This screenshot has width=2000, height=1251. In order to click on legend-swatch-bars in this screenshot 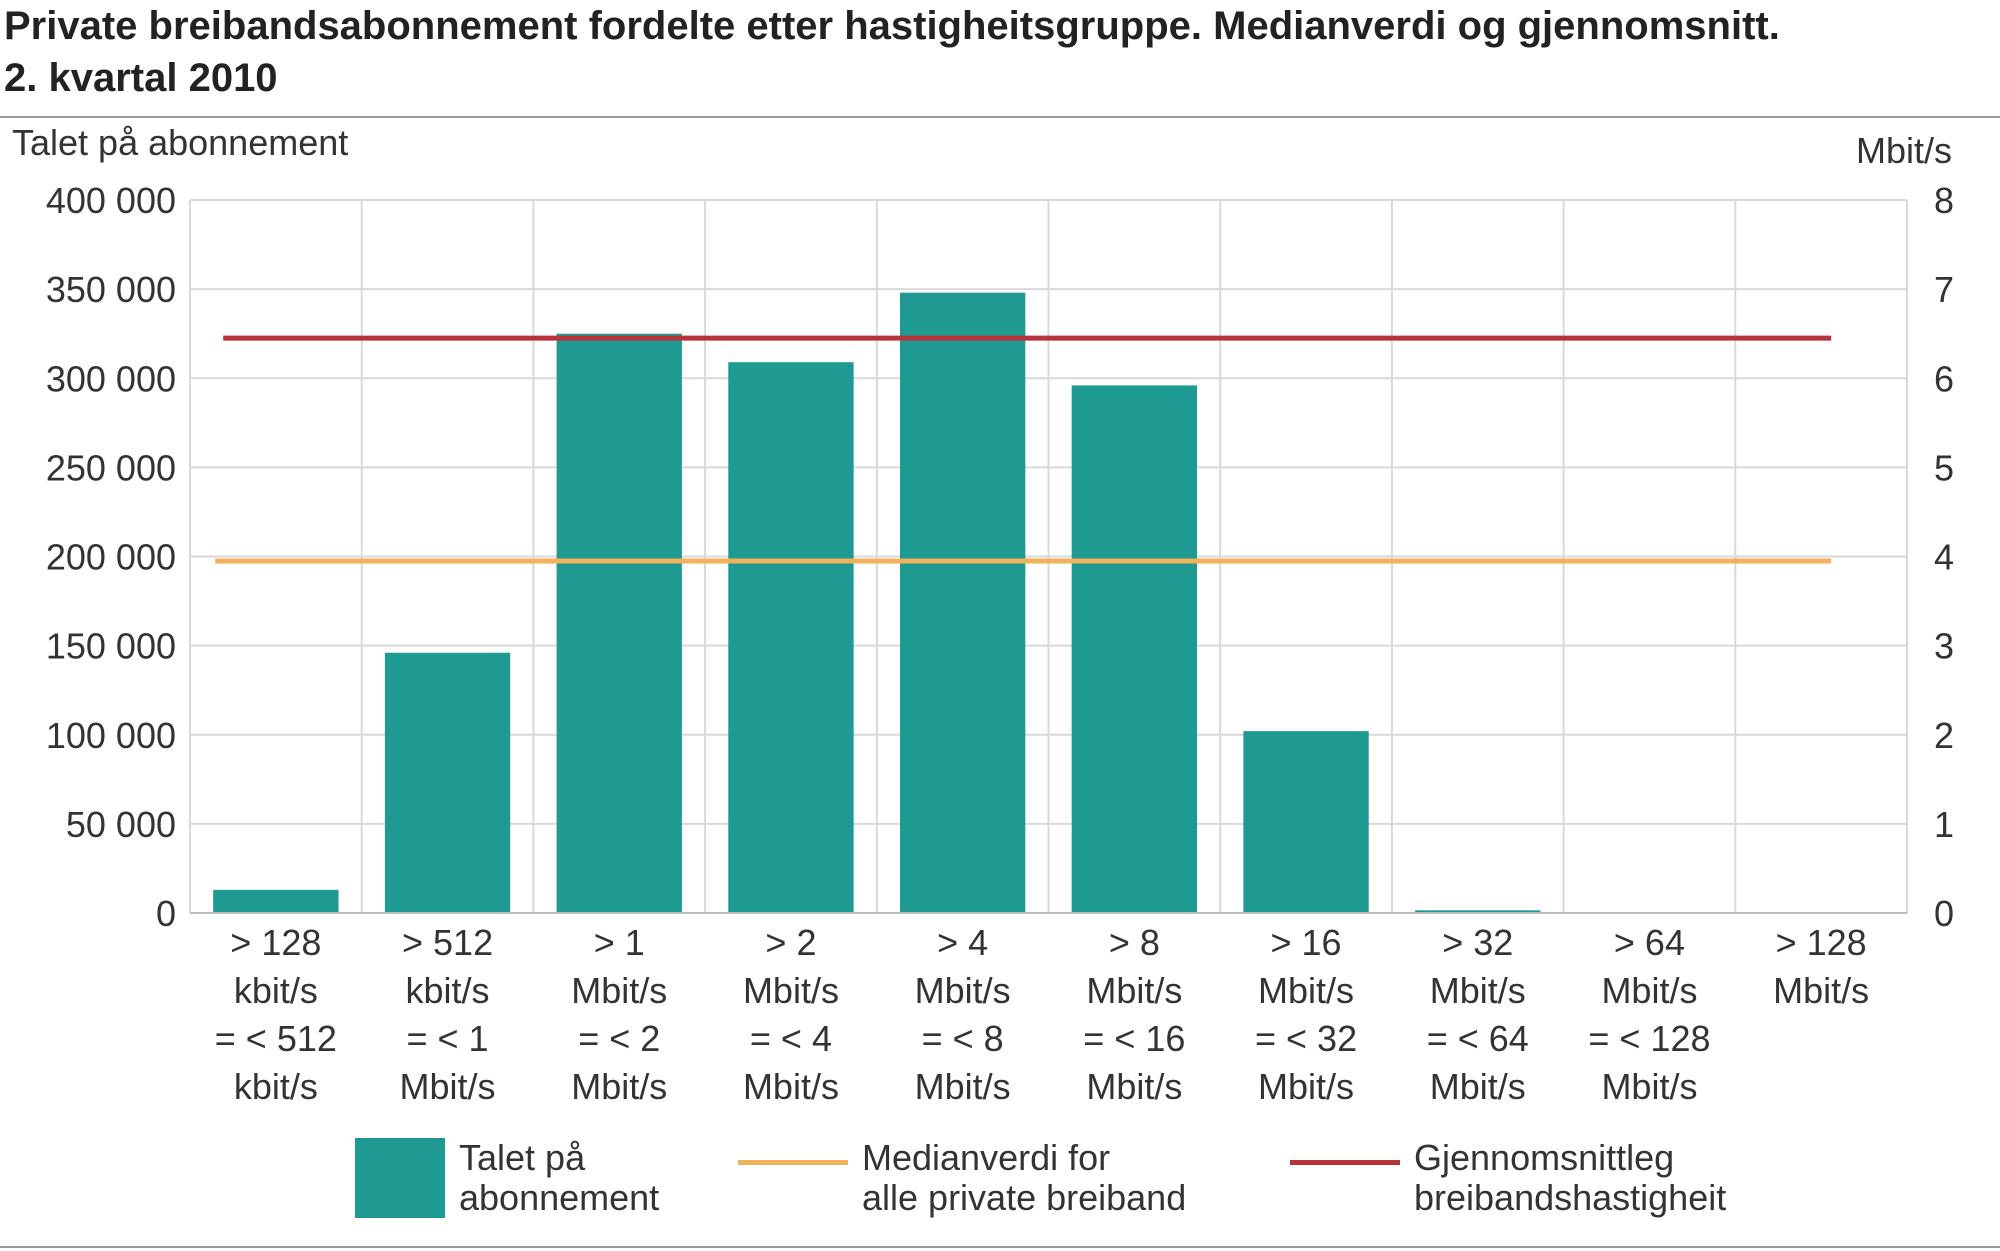, I will do `click(400, 1178)`.